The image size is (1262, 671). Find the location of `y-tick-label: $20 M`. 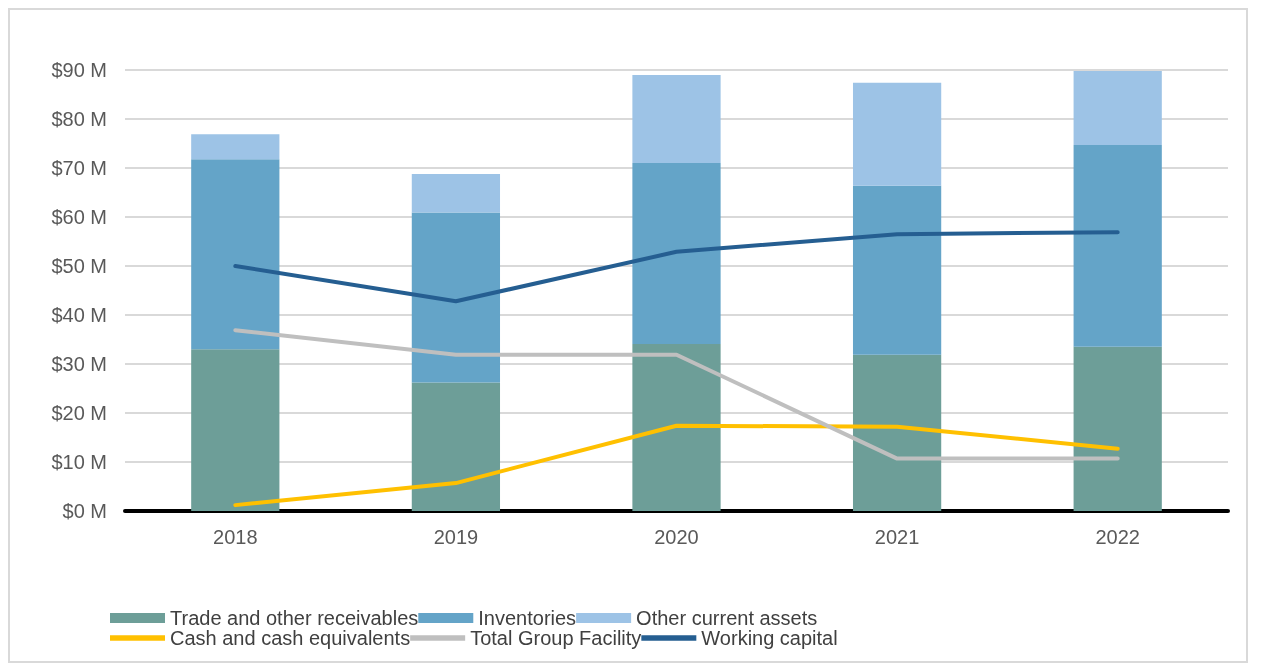

y-tick-label: $20 M is located at coordinates (79, 413).